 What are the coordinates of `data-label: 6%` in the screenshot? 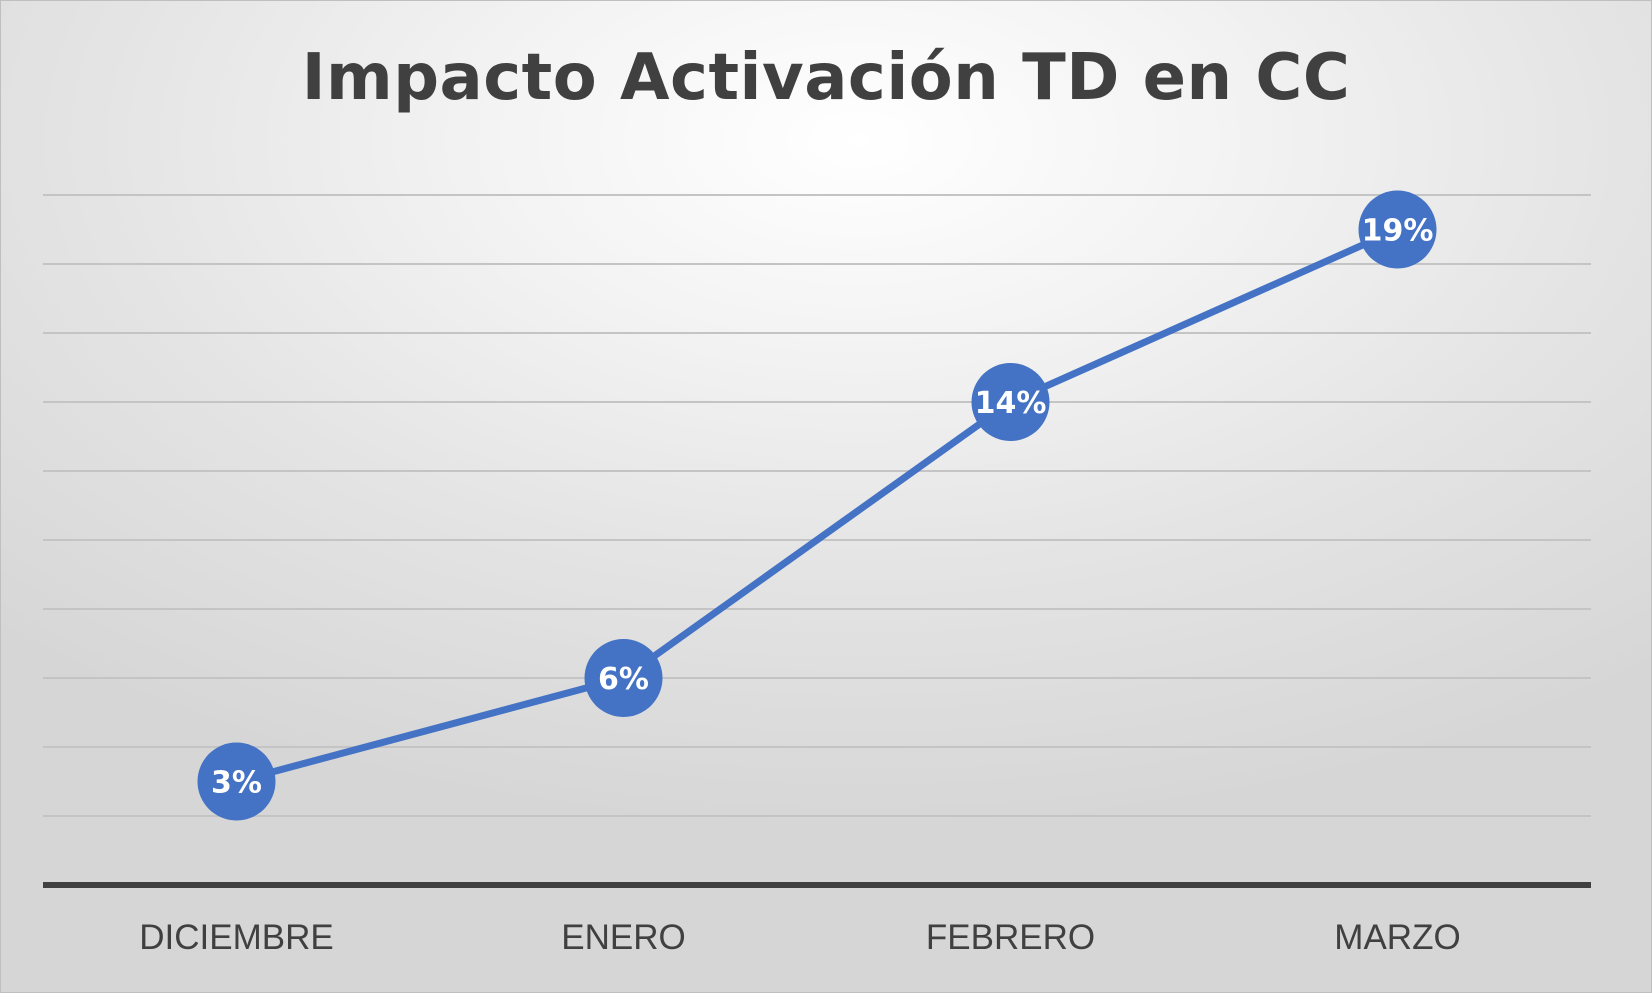 It's located at (623, 679).